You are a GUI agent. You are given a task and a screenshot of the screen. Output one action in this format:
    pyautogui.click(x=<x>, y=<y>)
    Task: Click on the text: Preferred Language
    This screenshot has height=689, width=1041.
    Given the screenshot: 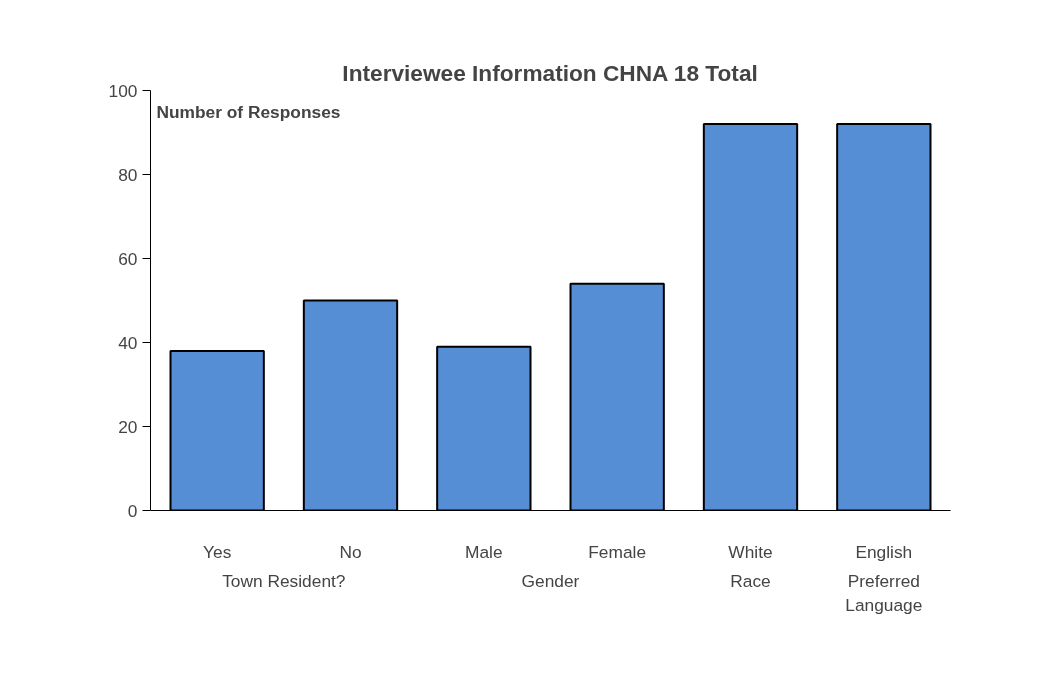 What is the action you would take?
    pyautogui.click(x=884, y=592)
    